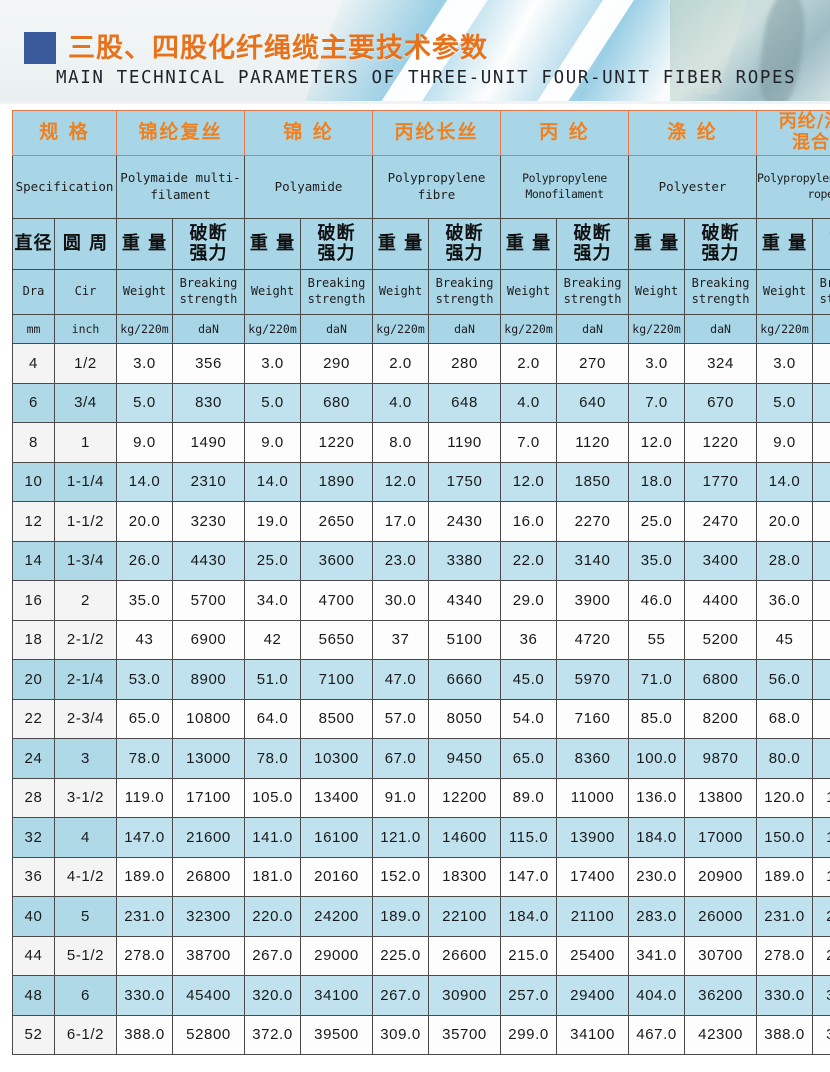 The width and height of the screenshot is (830, 1072). Describe the element at coordinates (593, 363) in the screenshot. I see `cell-value: 270` at that location.